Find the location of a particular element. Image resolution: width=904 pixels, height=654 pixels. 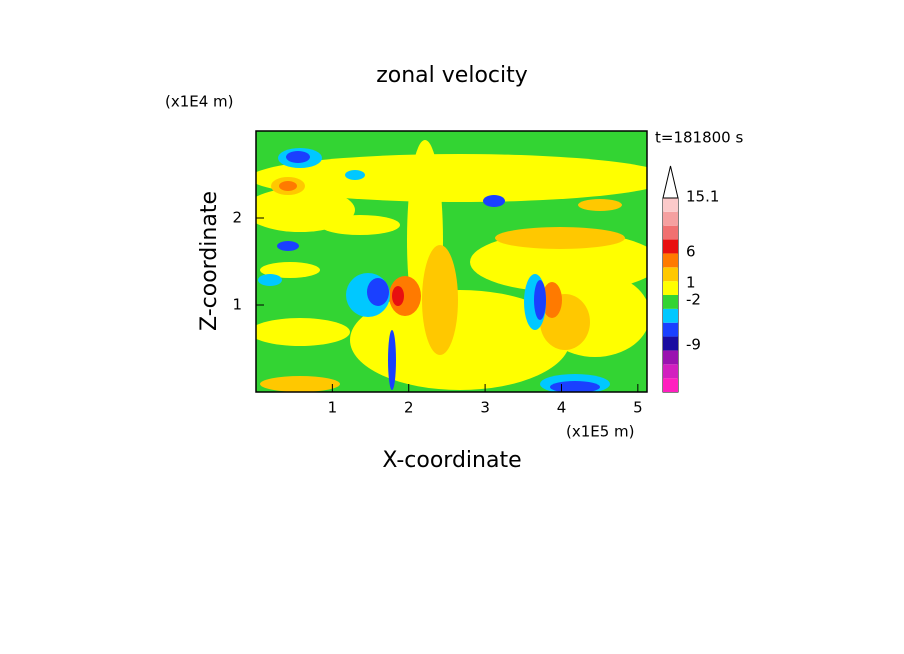

colorbar-tick-label: -9 is located at coordinates (693, 345).